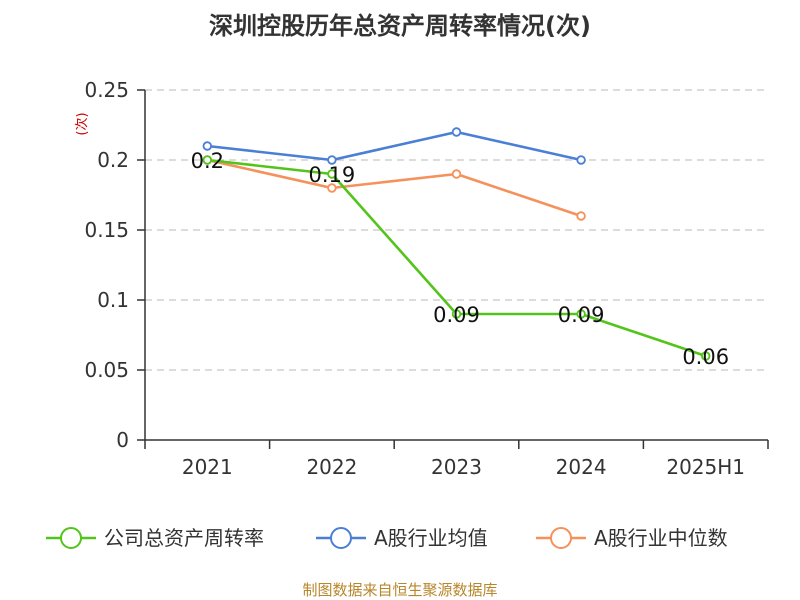 The image size is (800, 600). What do you see at coordinates (113, 300) in the screenshot?
I see `y-tick-label-2: 0.1` at bounding box center [113, 300].